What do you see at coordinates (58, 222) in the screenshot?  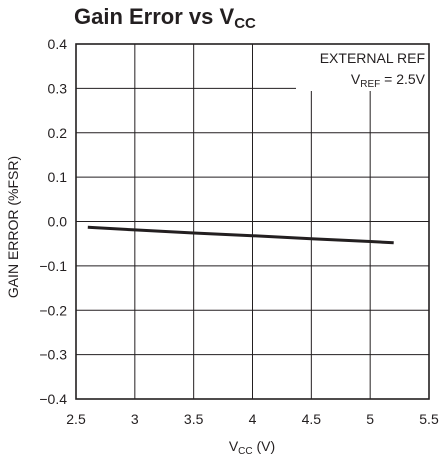 I see `y-tick-label: 0.0` at bounding box center [58, 222].